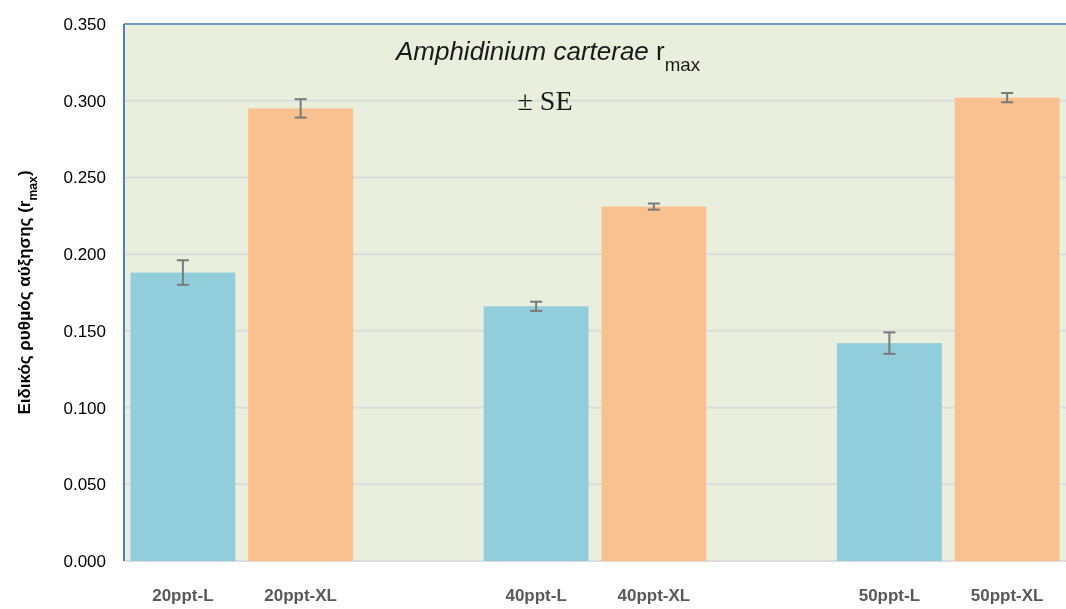 The image size is (1066, 609). I want to click on x-tick-label: 20ppt-L, so click(183, 595).